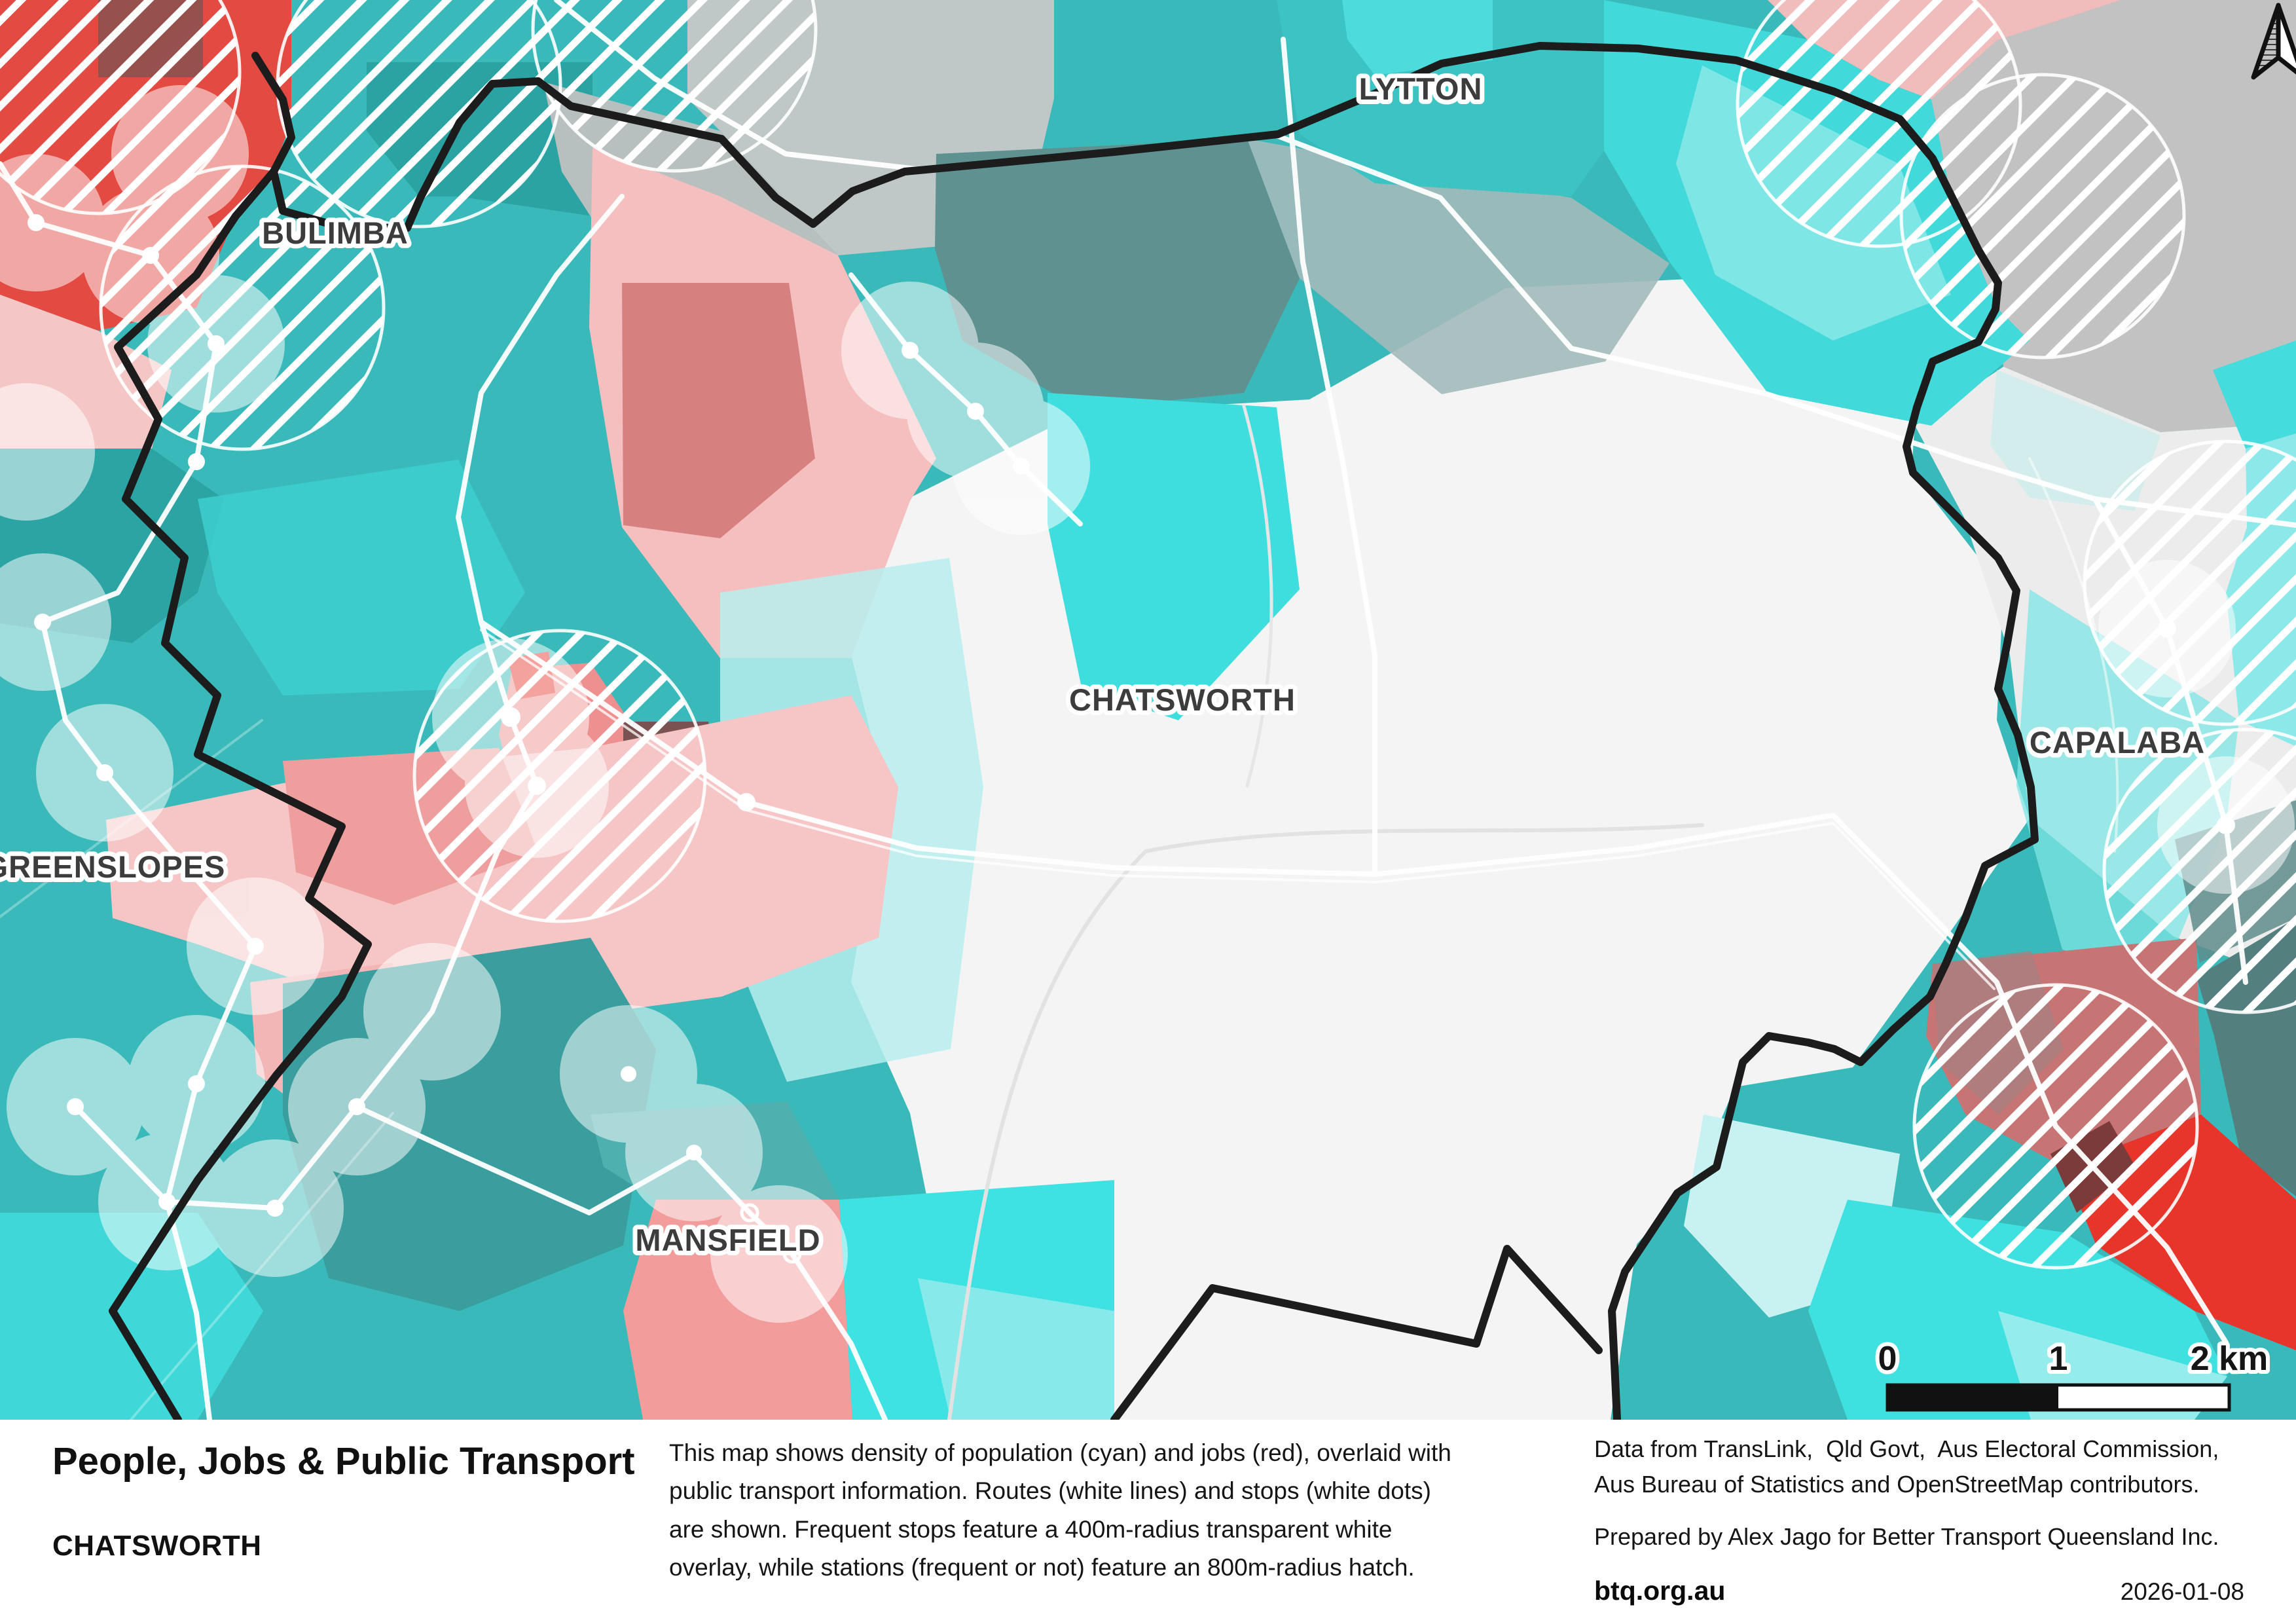  Describe the element at coordinates (1421, 88) in the screenshot. I see `place-label-lytton: LYTTON` at that location.